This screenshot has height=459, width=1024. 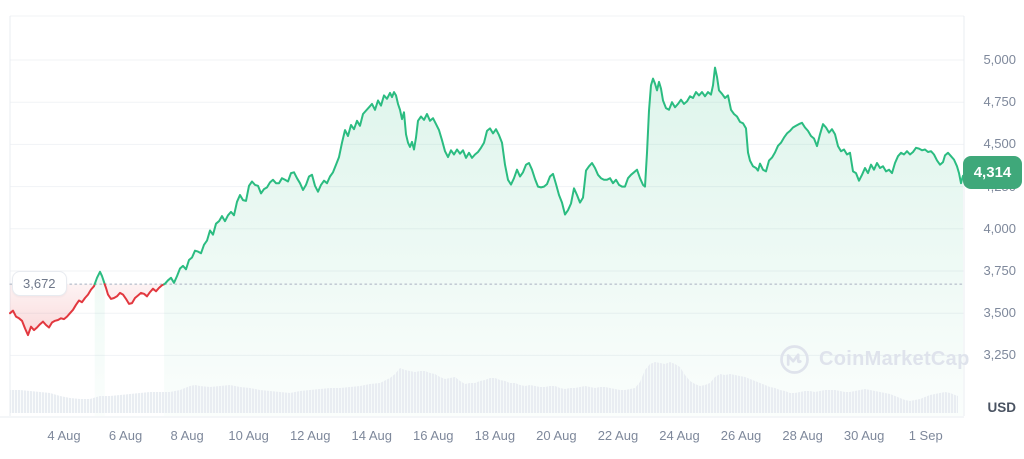 I want to click on x-axis-tick-label: 18 Aug, so click(x=495, y=435).